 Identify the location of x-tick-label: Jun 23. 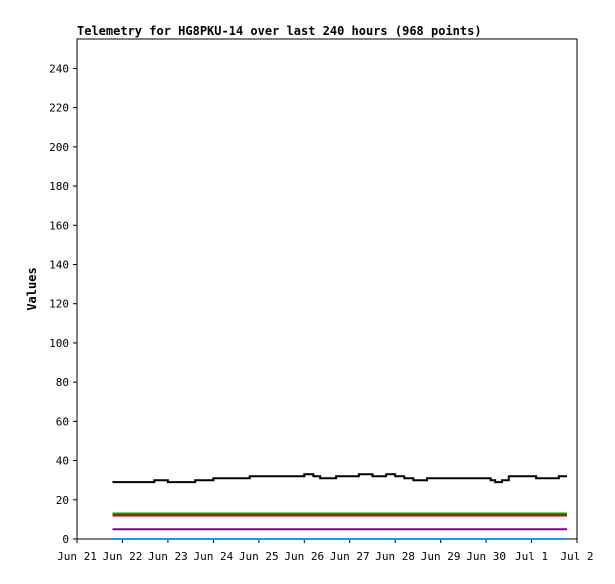
(168, 556).